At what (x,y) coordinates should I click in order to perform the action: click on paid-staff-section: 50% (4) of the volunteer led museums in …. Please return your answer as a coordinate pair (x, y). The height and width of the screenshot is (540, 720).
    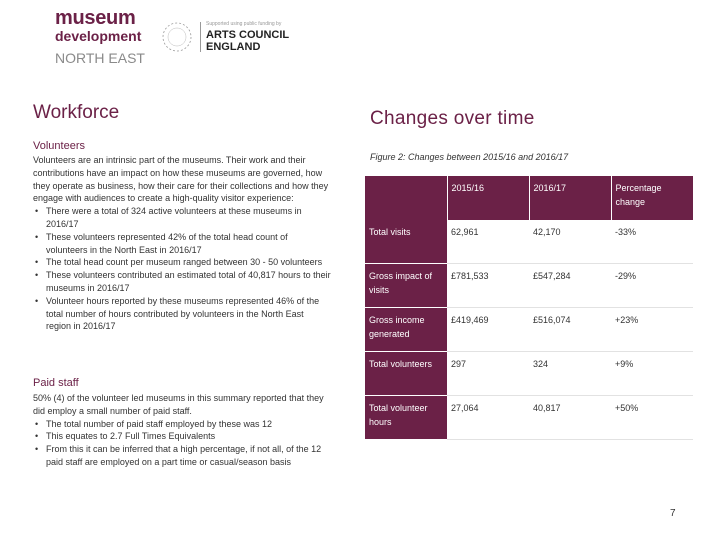
    Looking at the image, I should click on (182, 430).